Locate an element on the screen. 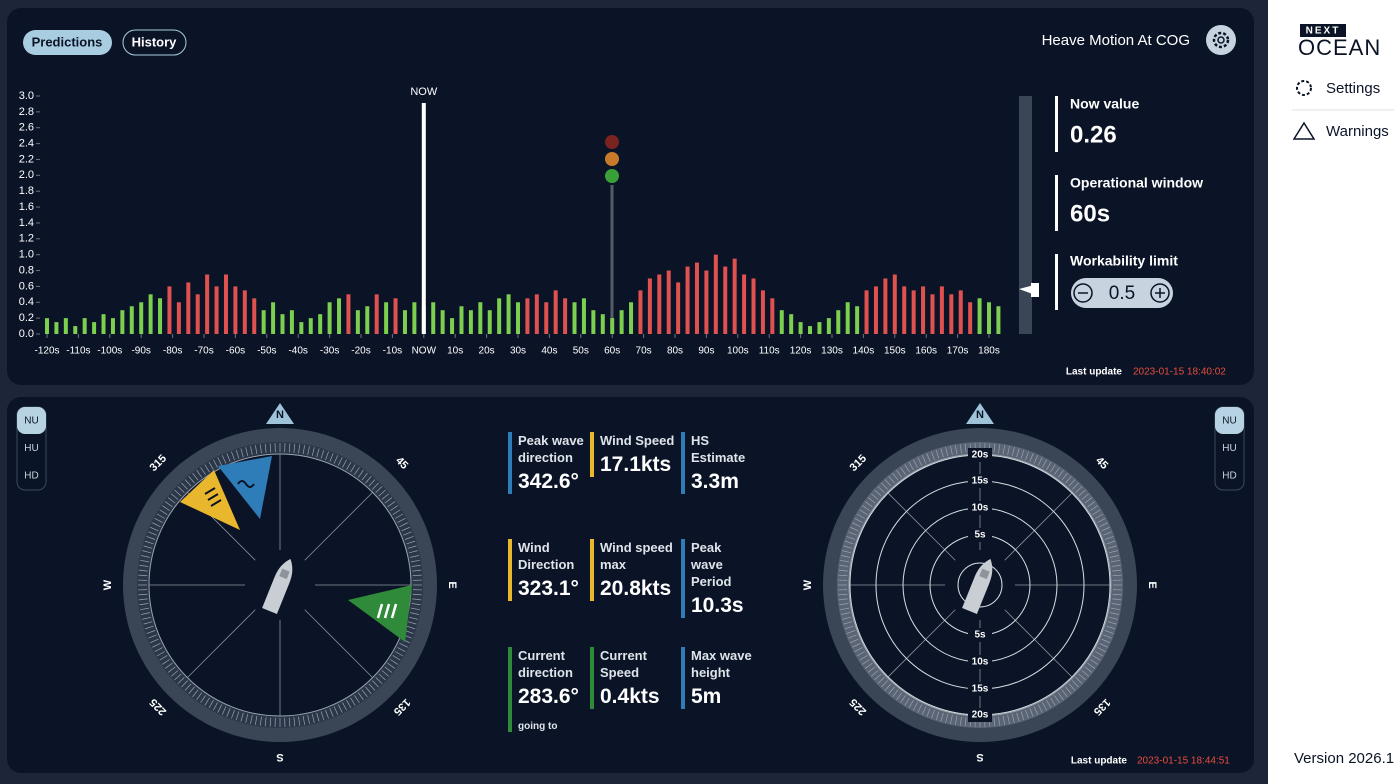 This screenshot has width=1394, height=784. traffic-light is located at coordinates (612, 142).